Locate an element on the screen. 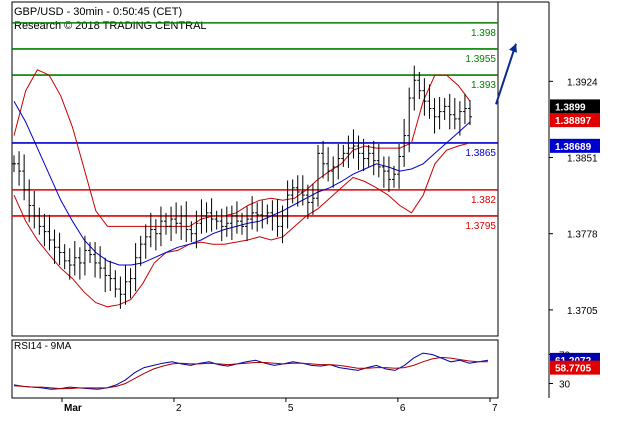 The image size is (617, 429). projection-arrow-head is located at coordinates (513, 48).